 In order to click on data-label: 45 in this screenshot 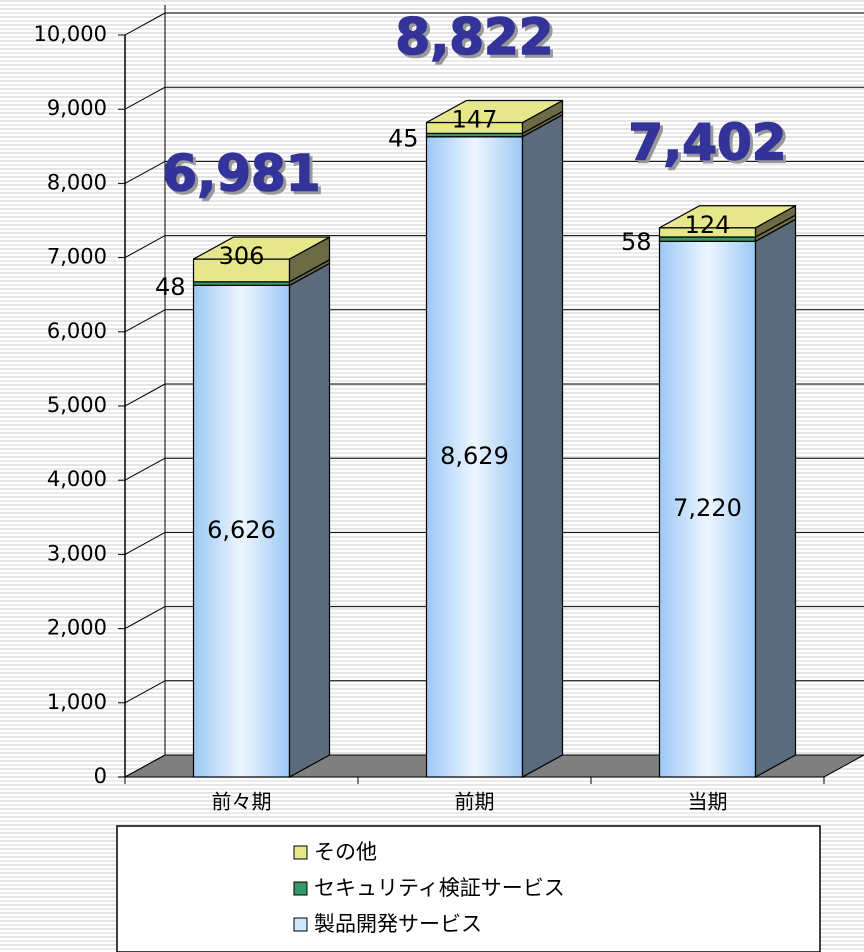, I will do `click(403, 138)`.